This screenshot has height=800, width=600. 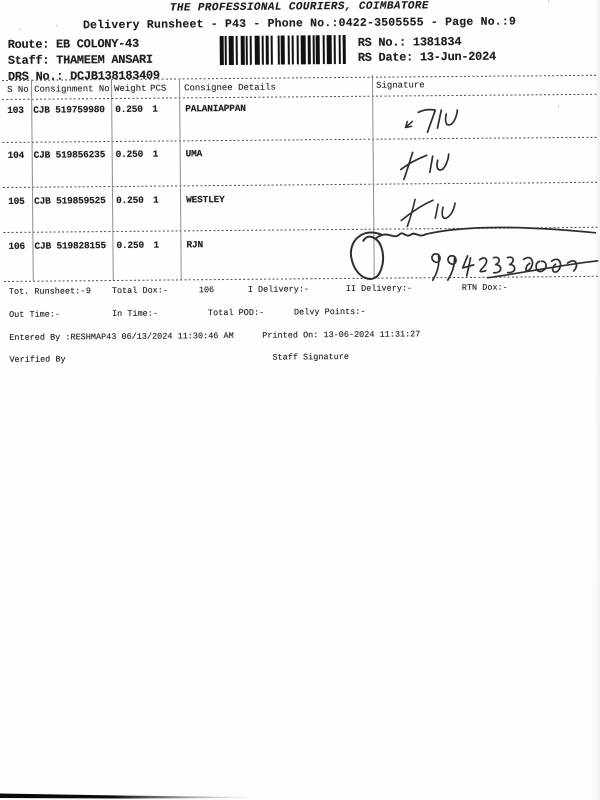 I want to click on table-header-rule, so click(x=300, y=96).